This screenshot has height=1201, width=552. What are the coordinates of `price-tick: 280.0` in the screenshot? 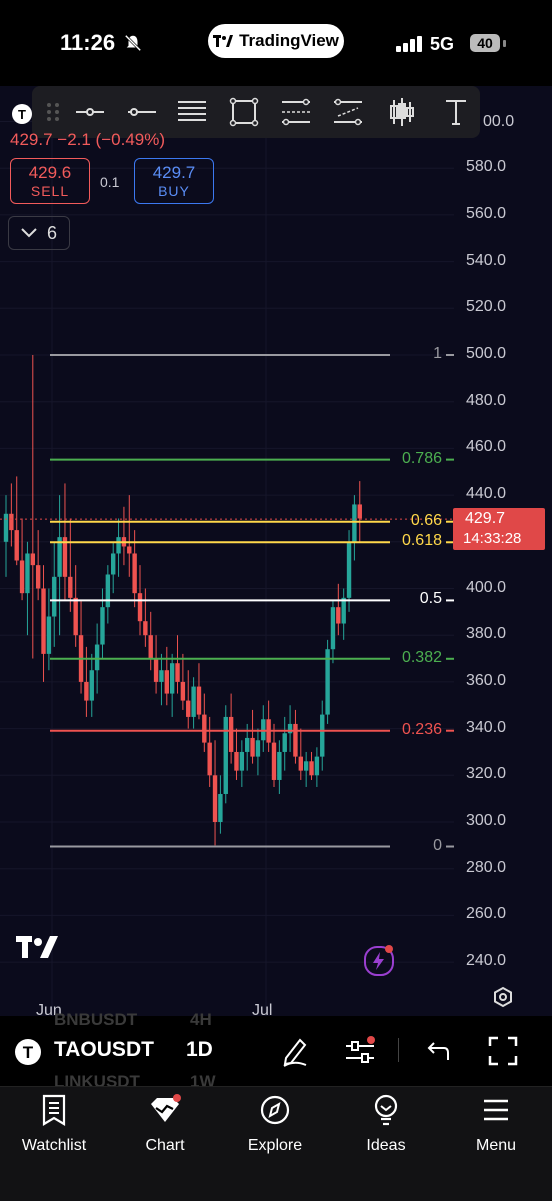 It's located at (486, 867).